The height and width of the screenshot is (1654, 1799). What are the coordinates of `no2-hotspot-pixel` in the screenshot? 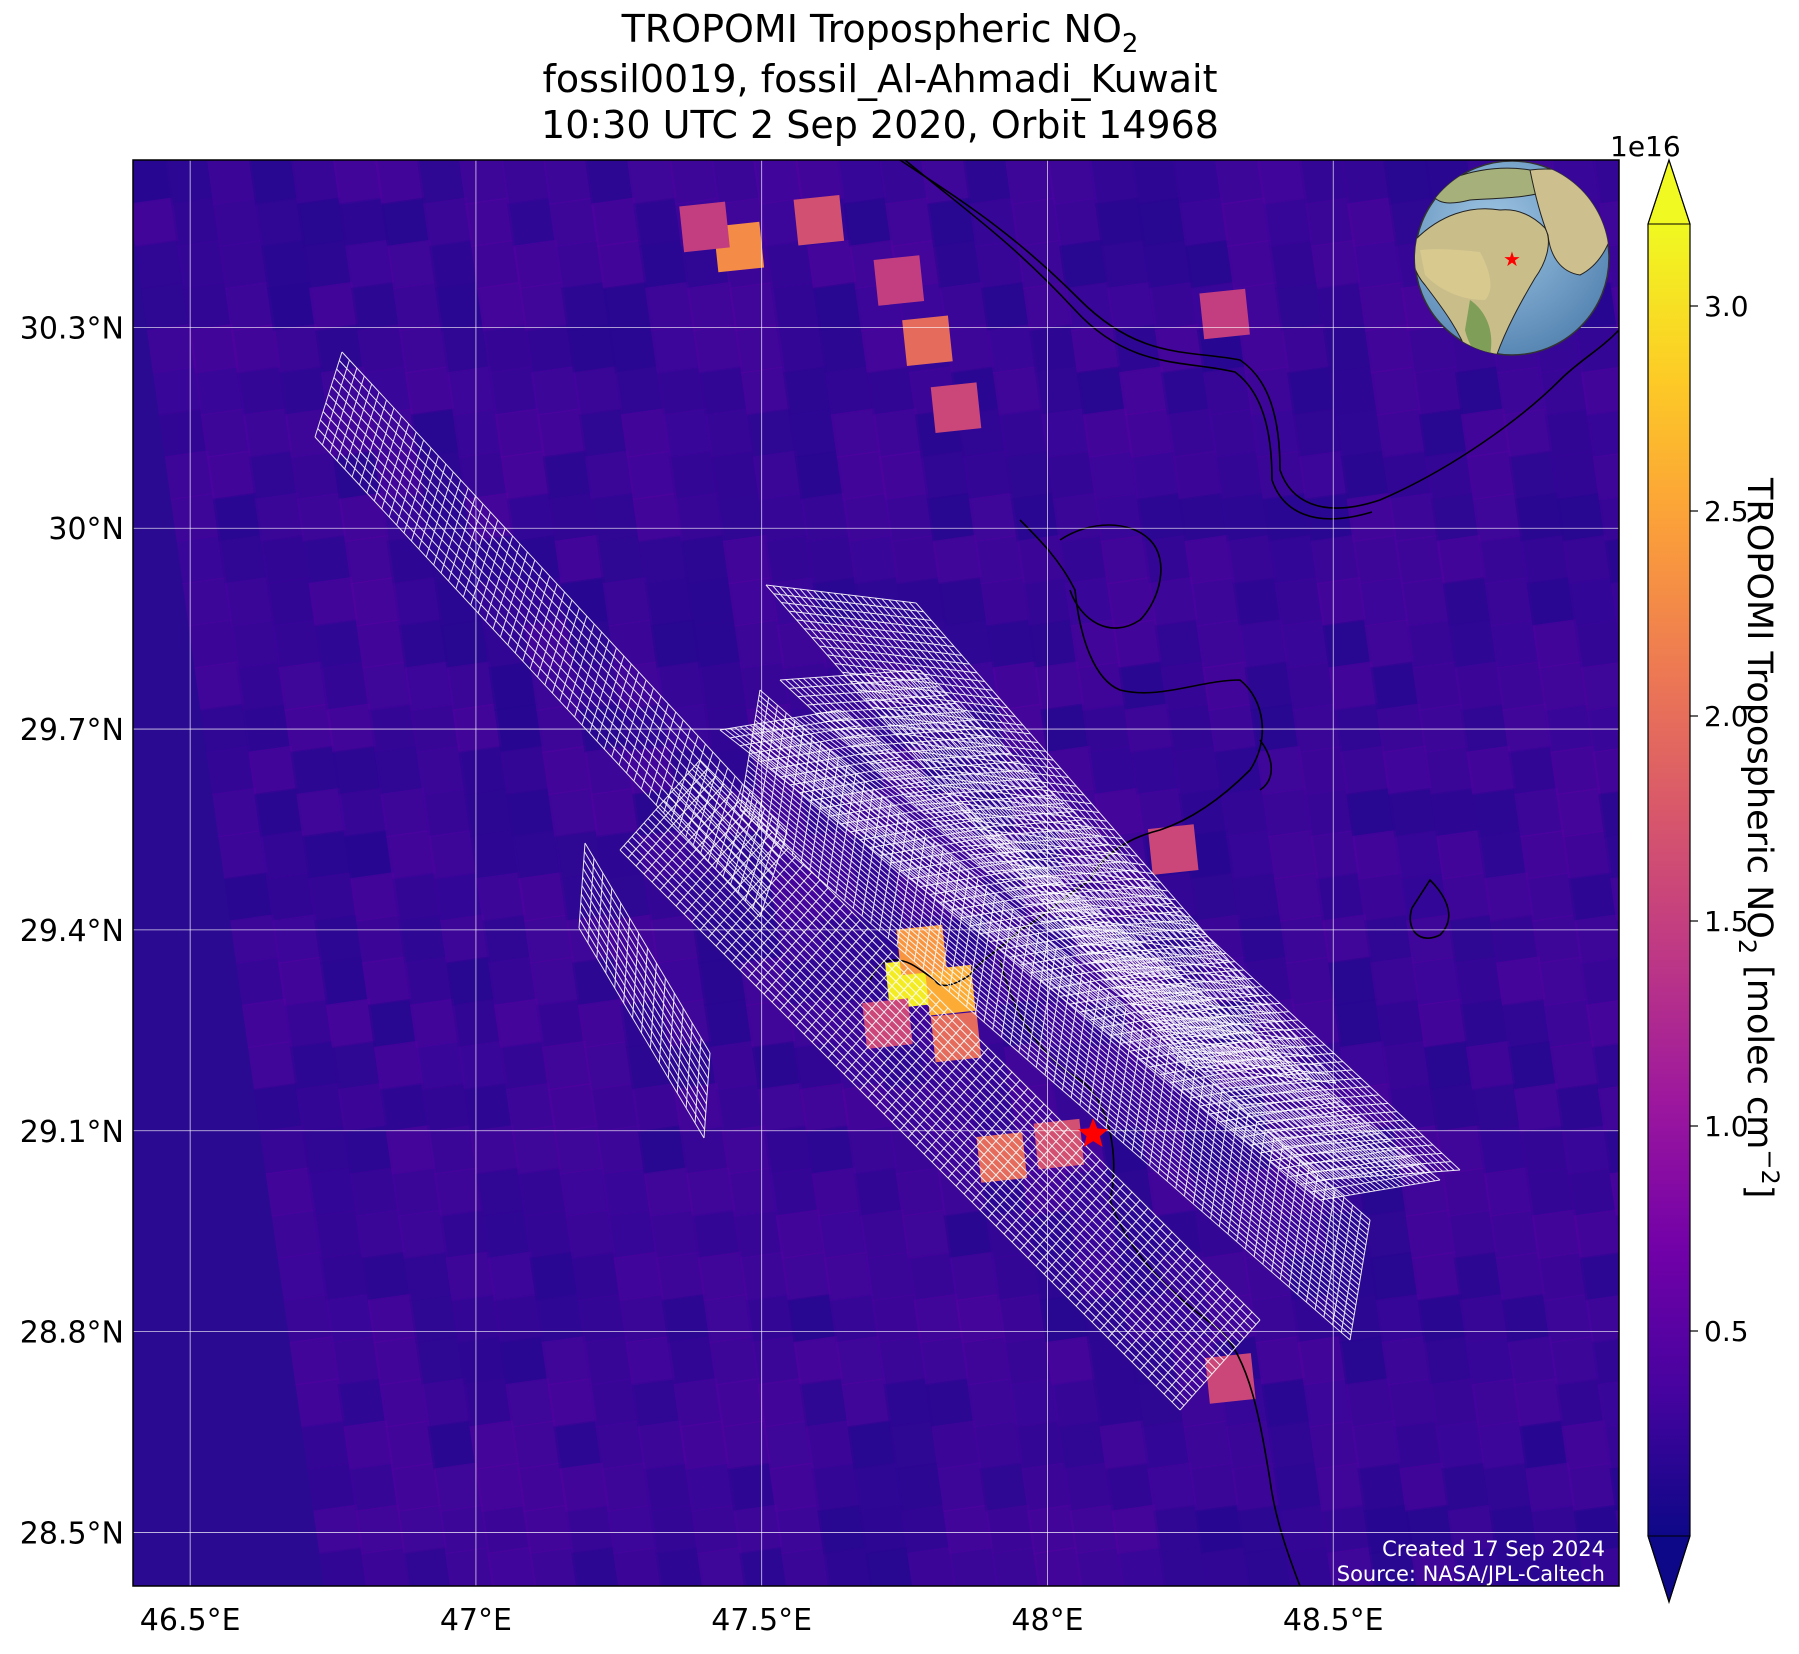 It's located at (1173, 849).